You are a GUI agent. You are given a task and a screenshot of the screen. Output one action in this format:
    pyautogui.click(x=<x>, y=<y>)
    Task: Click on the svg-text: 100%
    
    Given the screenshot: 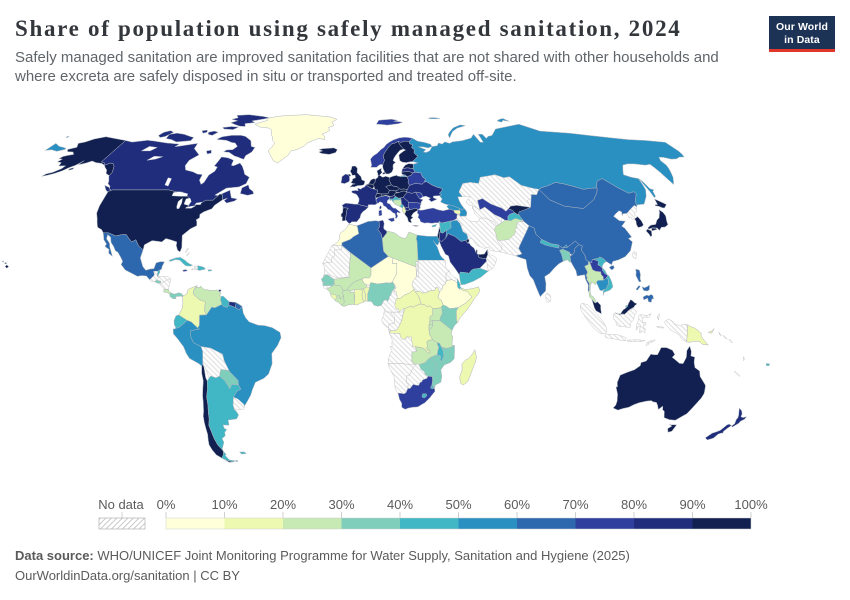 What is the action you would take?
    pyautogui.click(x=751, y=504)
    